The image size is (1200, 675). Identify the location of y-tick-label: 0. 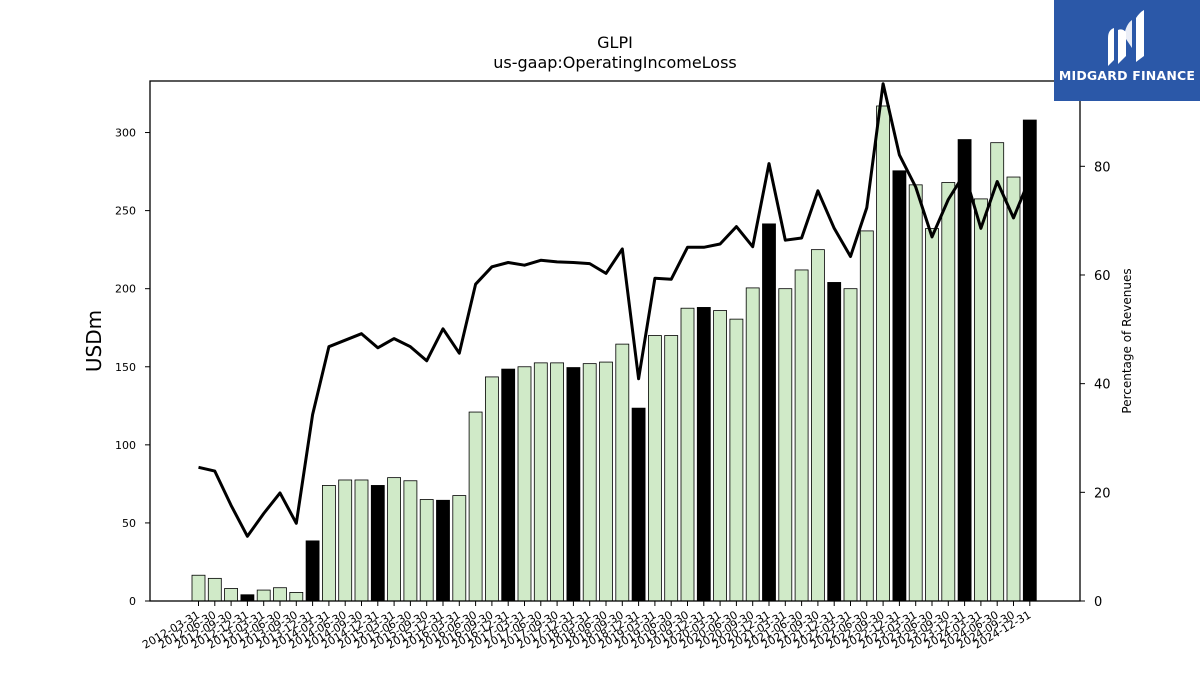
(132, 601).